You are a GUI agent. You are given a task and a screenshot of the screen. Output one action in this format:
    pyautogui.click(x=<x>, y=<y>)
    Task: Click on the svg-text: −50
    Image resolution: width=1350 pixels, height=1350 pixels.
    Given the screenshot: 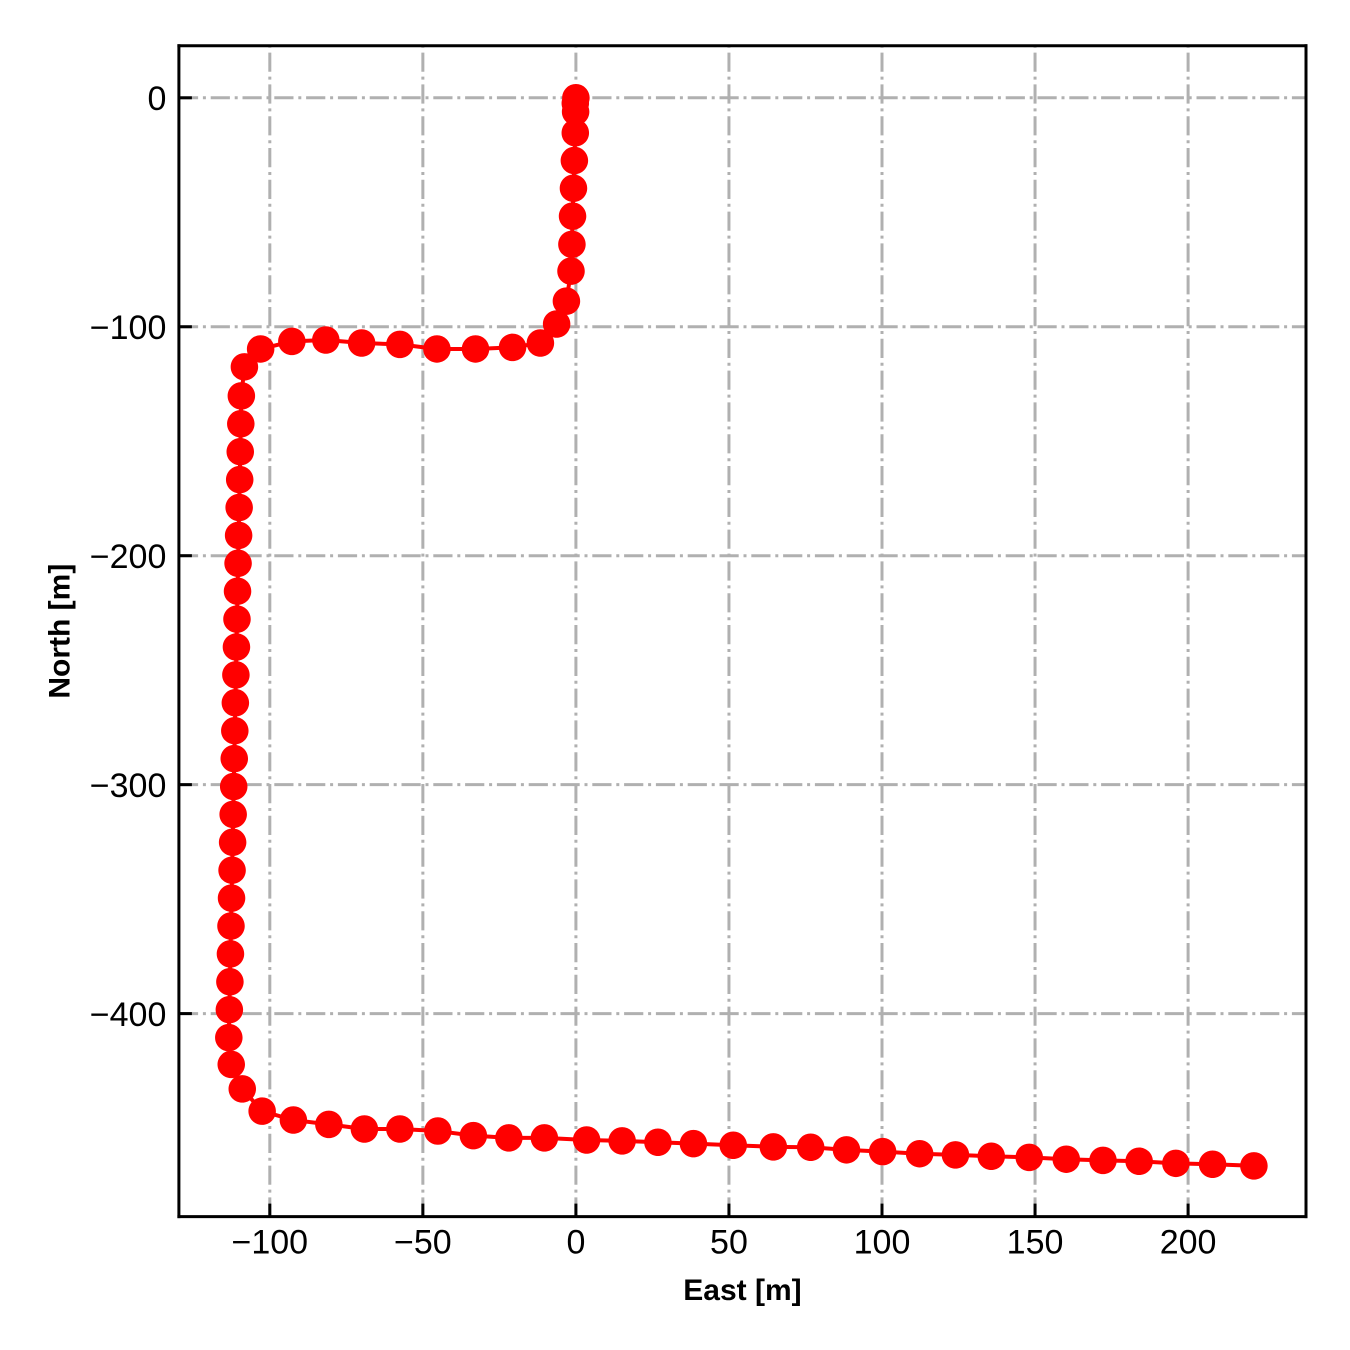 What is the action you would take?
    pyautogui.click(x=423, y=1243)
    